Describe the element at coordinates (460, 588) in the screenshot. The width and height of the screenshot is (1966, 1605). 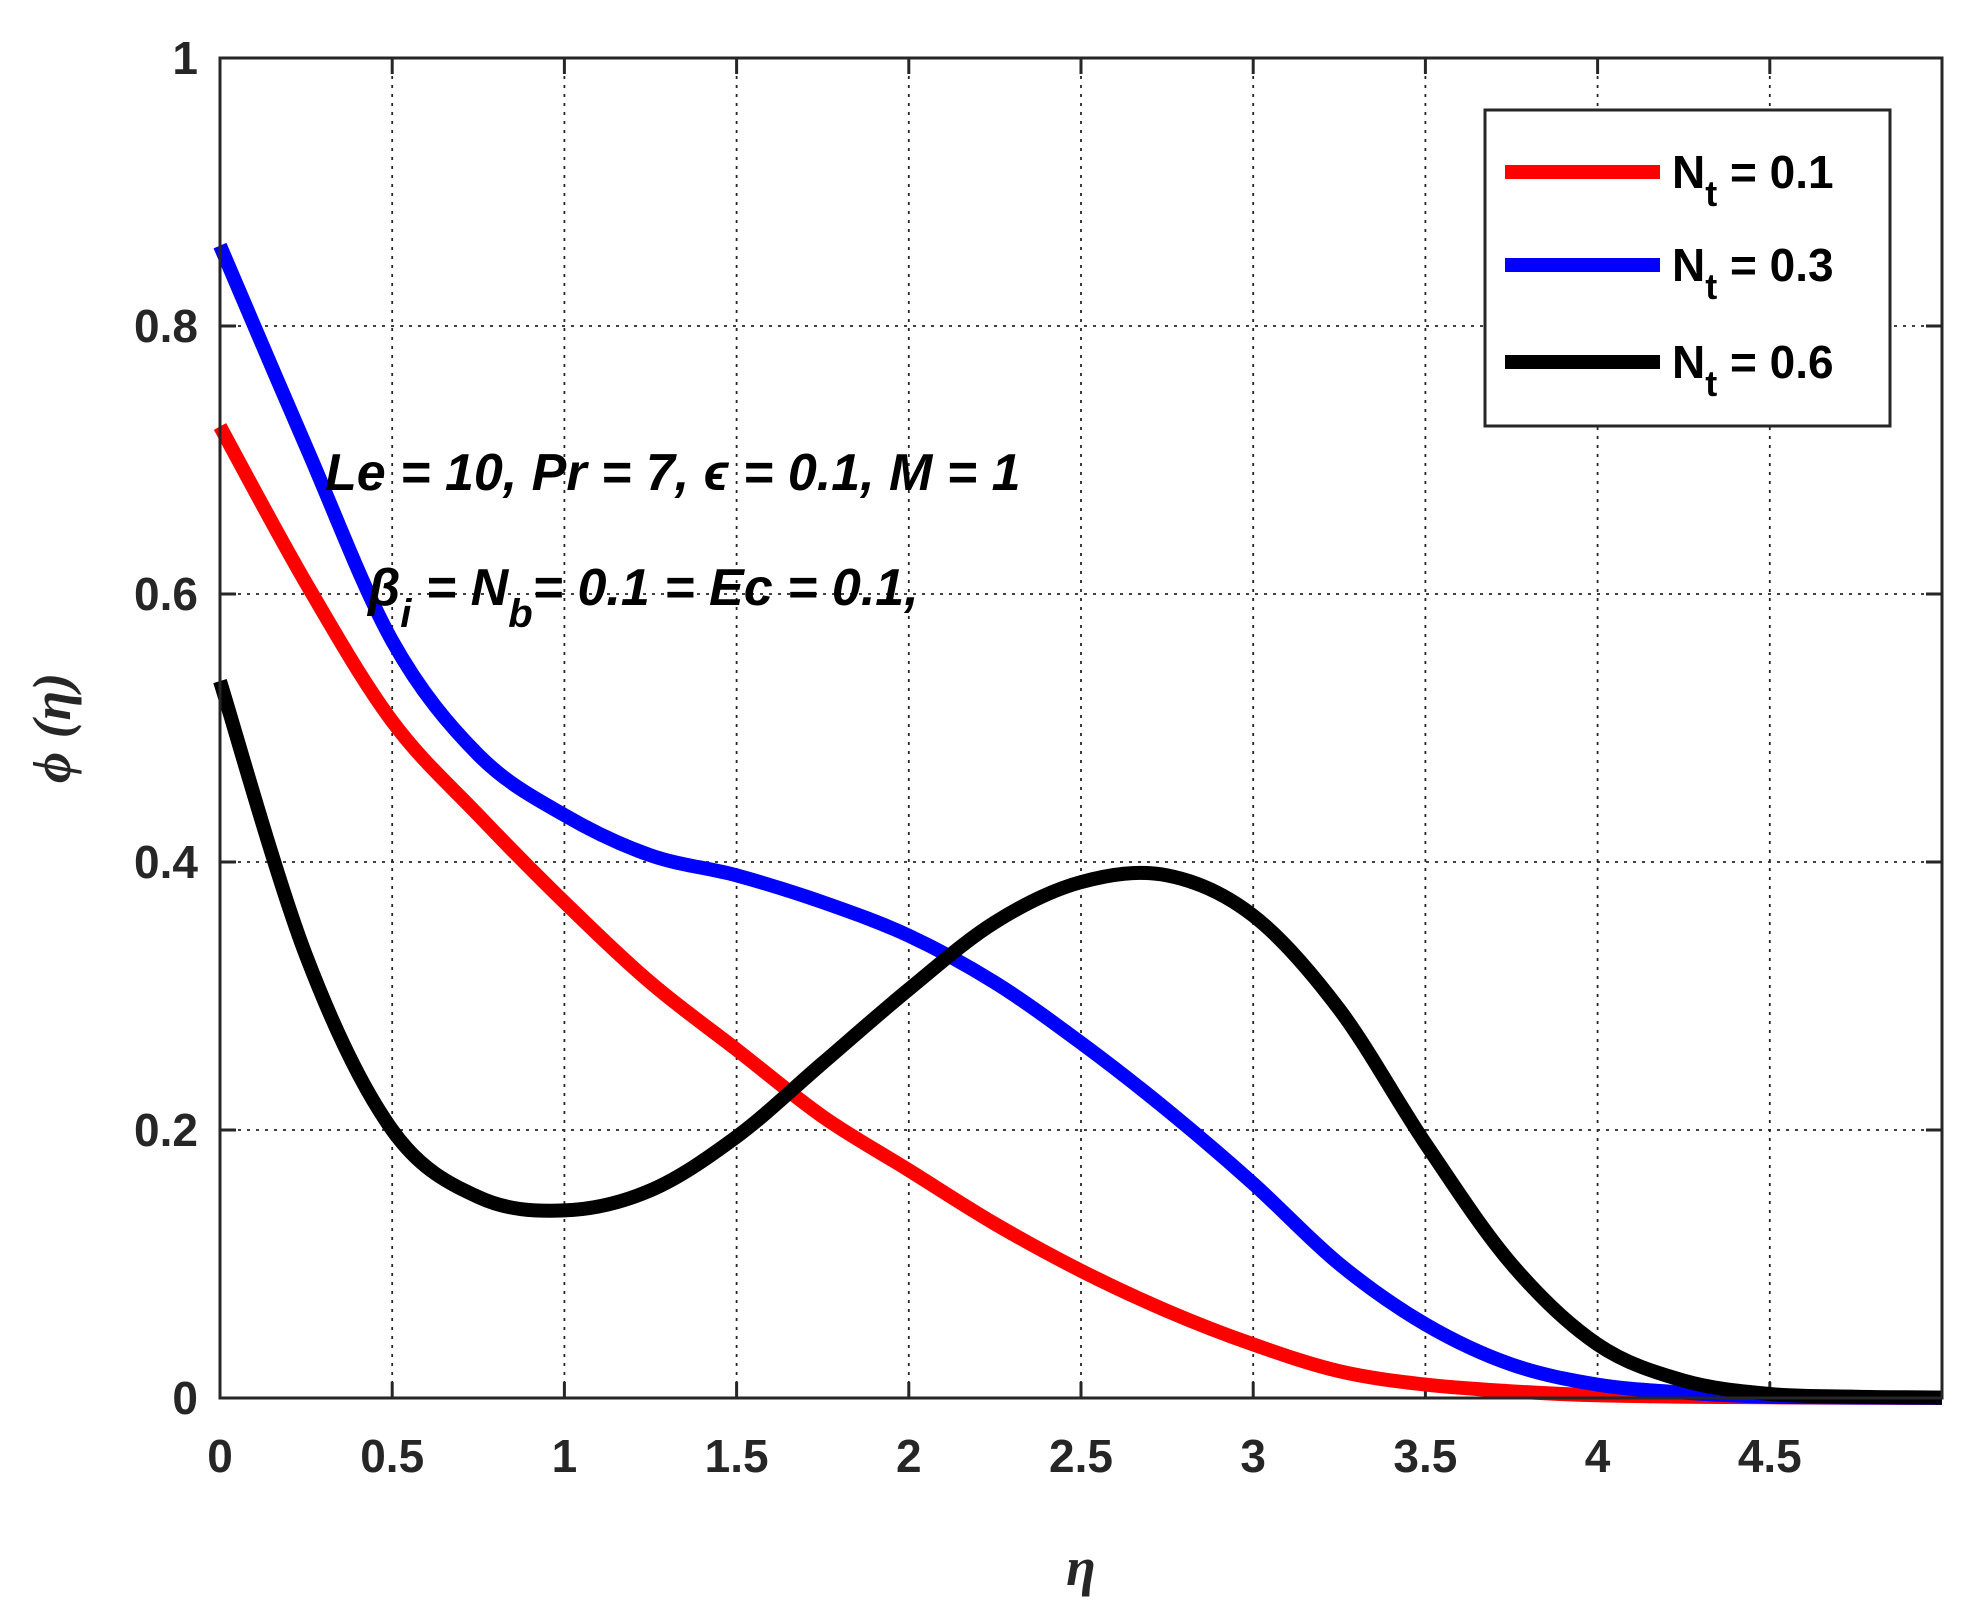
I see `annotation-nb: = N` at that location.